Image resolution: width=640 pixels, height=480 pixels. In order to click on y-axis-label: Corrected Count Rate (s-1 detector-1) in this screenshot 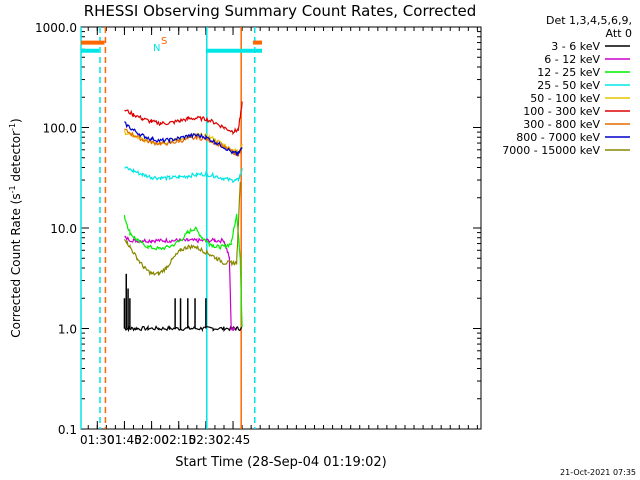, I will do `click(15, 227)`.